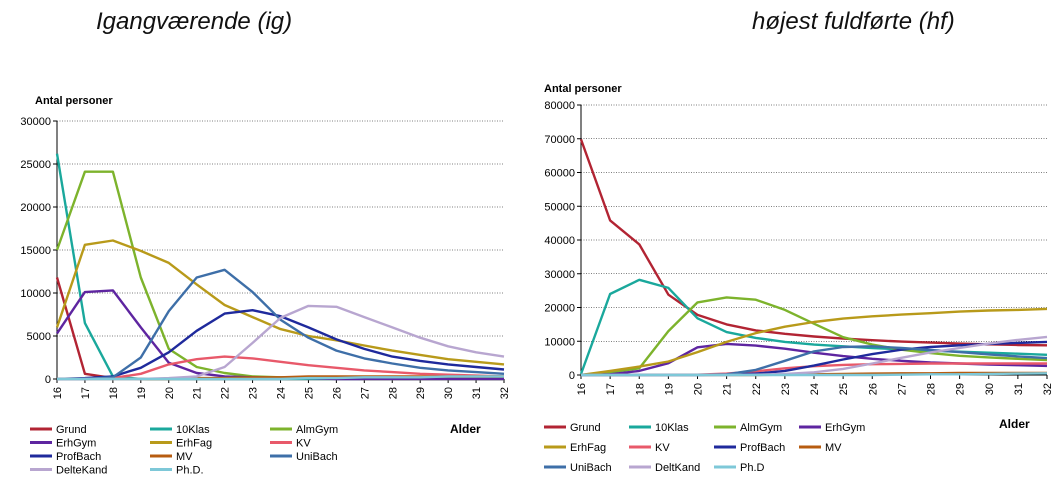 The width and height of the screenshot is (1056, 482). I want to click on y-tick-label: 15000, so click(35, 251).